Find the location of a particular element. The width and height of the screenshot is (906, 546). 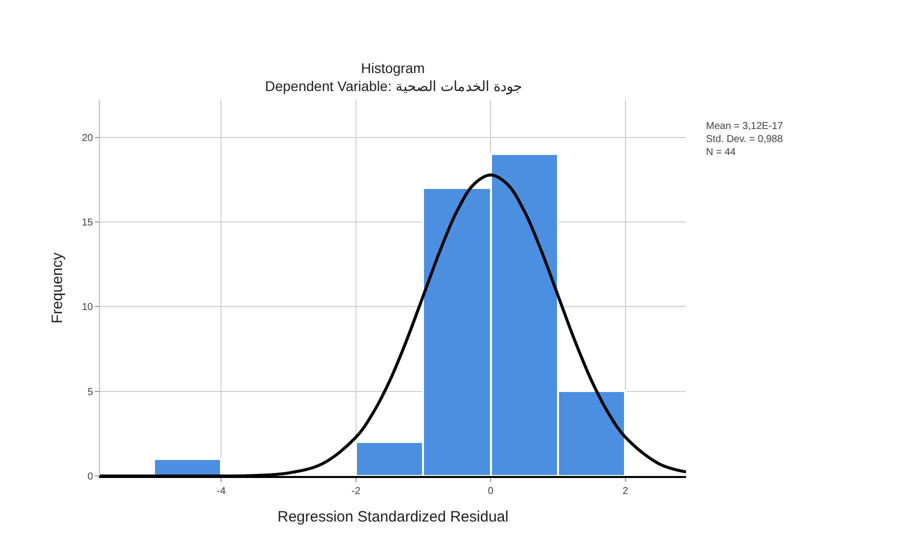

x-axis-title: Regression Standardized Residual is located at coordinates (393, 517).